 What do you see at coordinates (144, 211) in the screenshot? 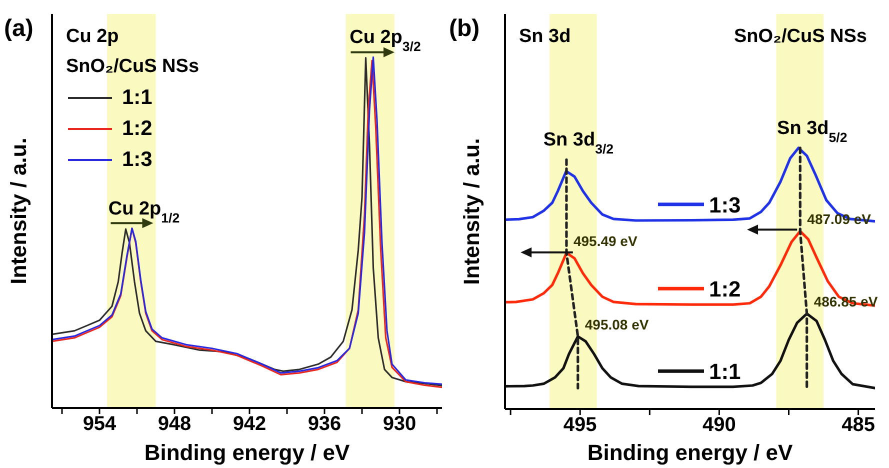
I see `annotation: Cu 2p$_{1/2}$` at bounding box center [144, 211].